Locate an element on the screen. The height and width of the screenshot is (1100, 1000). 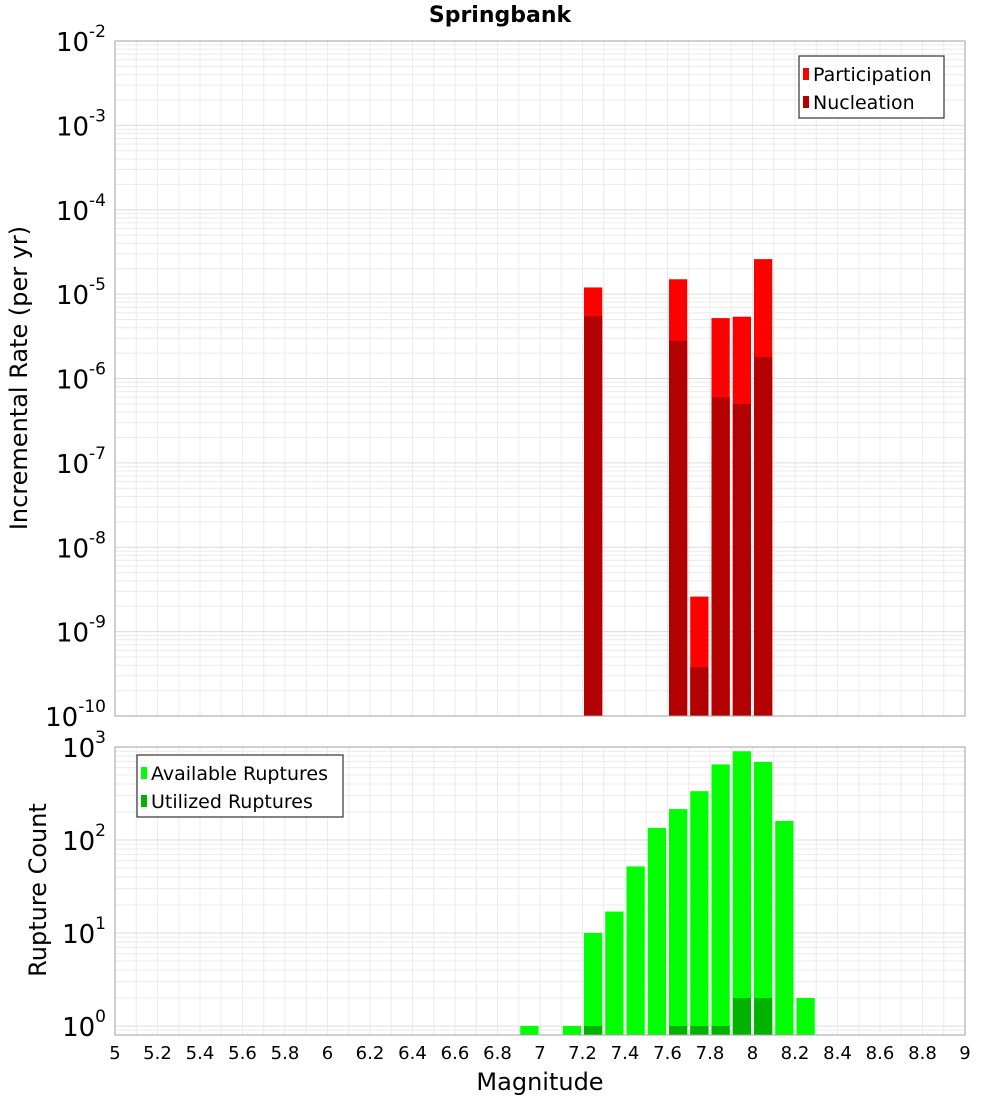
x-tick-label: 7.8 is located at coordinates (710, 1053).